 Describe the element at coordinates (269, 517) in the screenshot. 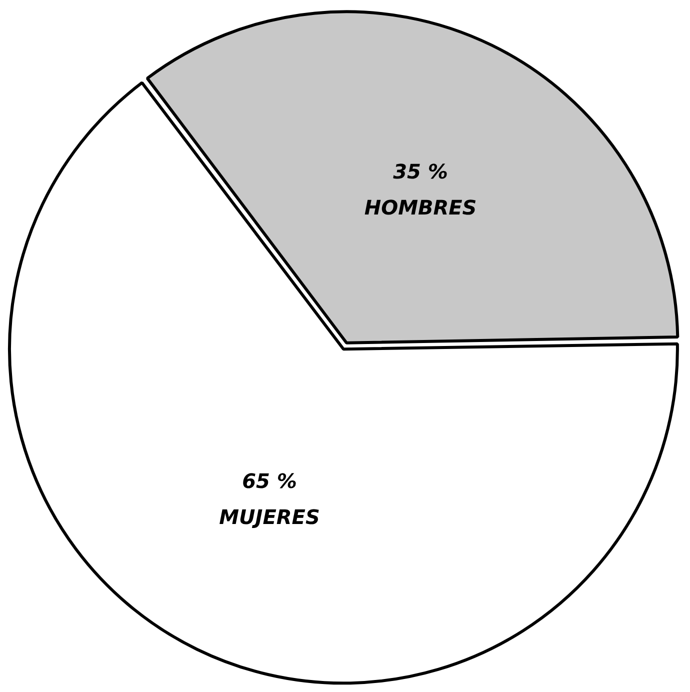

I see `slice-label: MUJERES` at that location.